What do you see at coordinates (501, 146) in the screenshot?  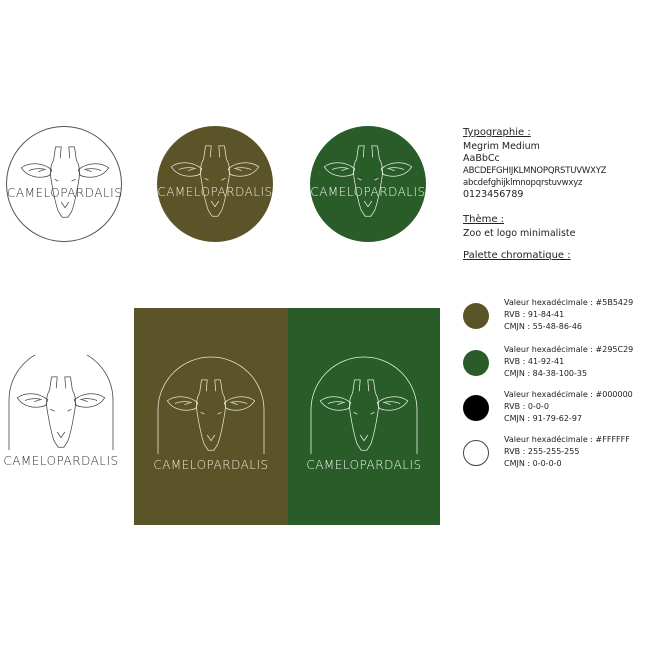 I see `font-name: Megrim Medium` at bounding box center [501, 146].